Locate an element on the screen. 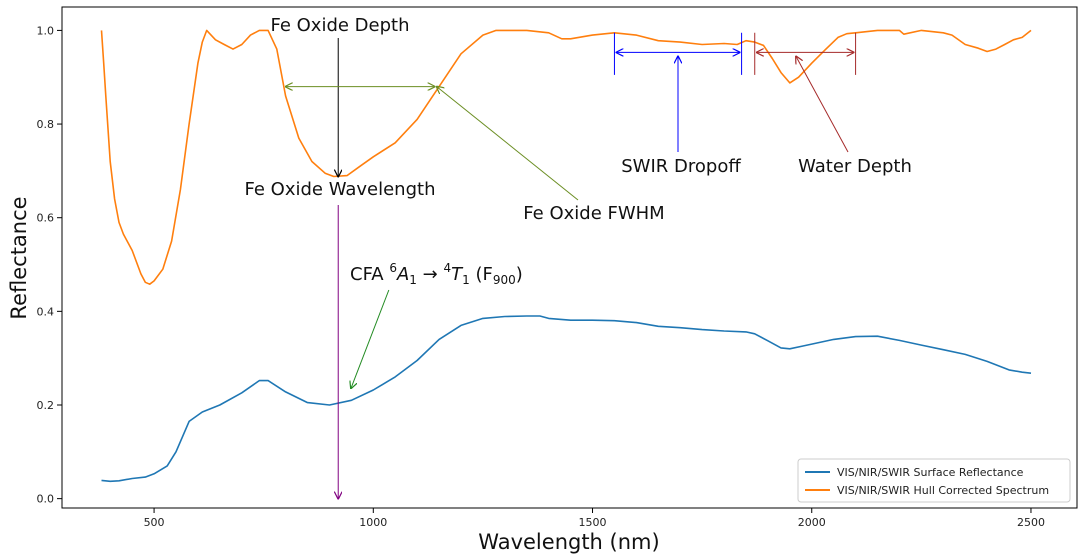 This screenshot has width=1085, height=560. x-tick-label-1000: 1000 is located at coordinates (373, 522).